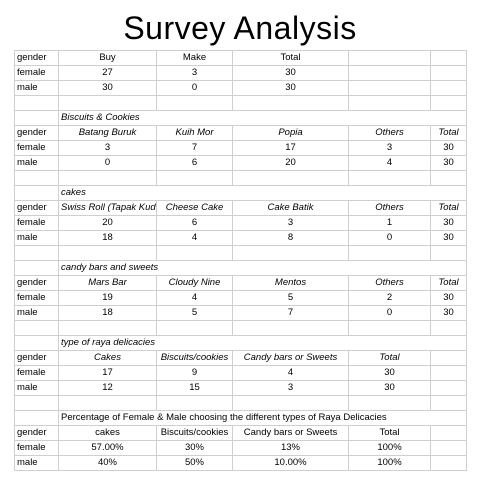 The image size is (480, 480). What do you see at coordinates (107, 223) in the screenshot?
I see `value-cell: 20` at bounding box center [107, 223].